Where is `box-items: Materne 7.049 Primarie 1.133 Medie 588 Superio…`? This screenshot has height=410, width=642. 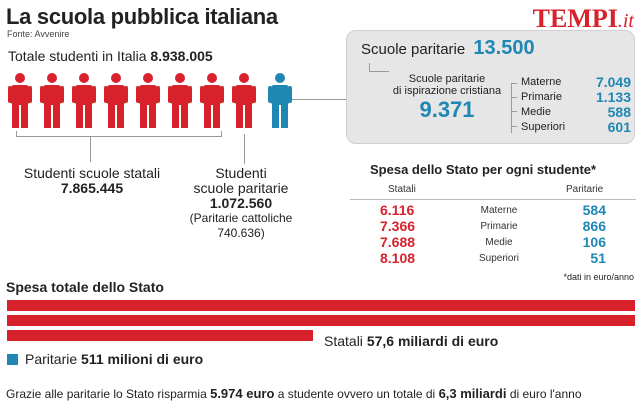
box-items: Materne 7.049 Primarie 1.133 Medie 588 Superio… is located at coordinates (576, 105).